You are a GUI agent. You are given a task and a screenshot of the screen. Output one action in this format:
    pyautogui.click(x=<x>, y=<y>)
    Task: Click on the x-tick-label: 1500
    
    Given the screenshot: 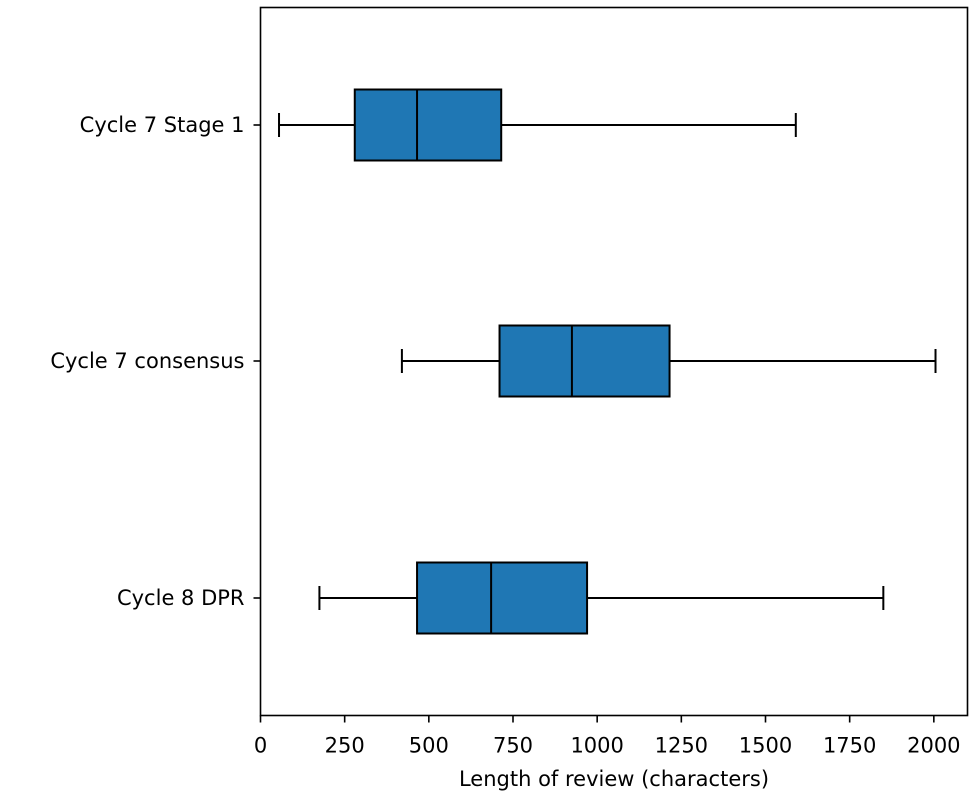 What is the action you would take?
    pyautogui.click(x=765, y=746)
    